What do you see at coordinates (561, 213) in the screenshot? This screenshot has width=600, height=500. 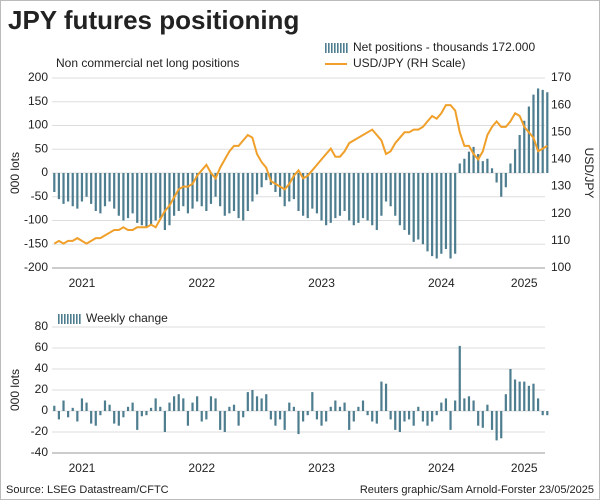 I see `y2-tick-label: 120` at bounding box center [561, 213].